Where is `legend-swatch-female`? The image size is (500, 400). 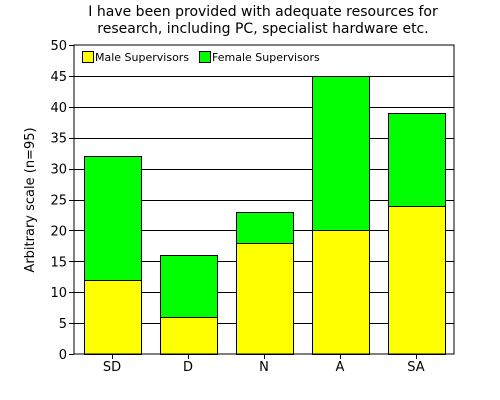
legend-swatch-female is located at coordinates (205, 57).